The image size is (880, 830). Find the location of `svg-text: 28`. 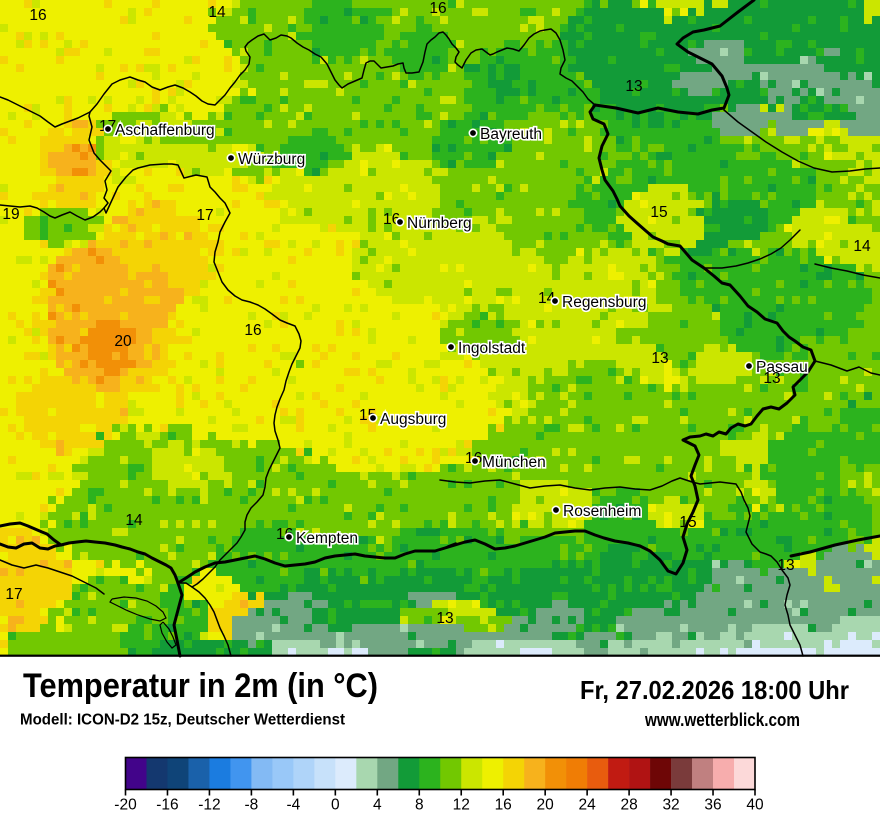

svg-text: 28 is located at coordinates (628, 805).